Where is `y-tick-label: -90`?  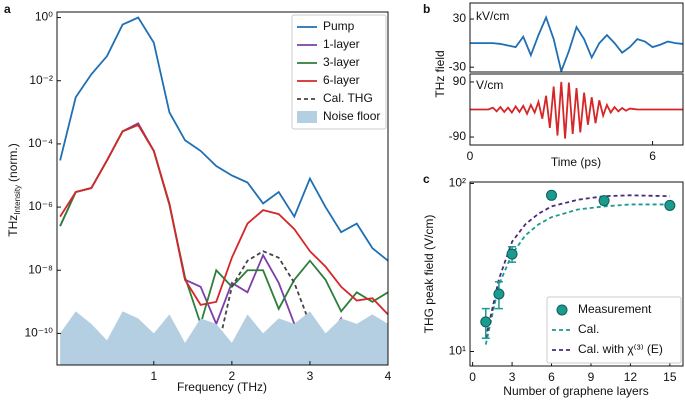 y-tick-label: -90 is located at coordinates (458, 136).